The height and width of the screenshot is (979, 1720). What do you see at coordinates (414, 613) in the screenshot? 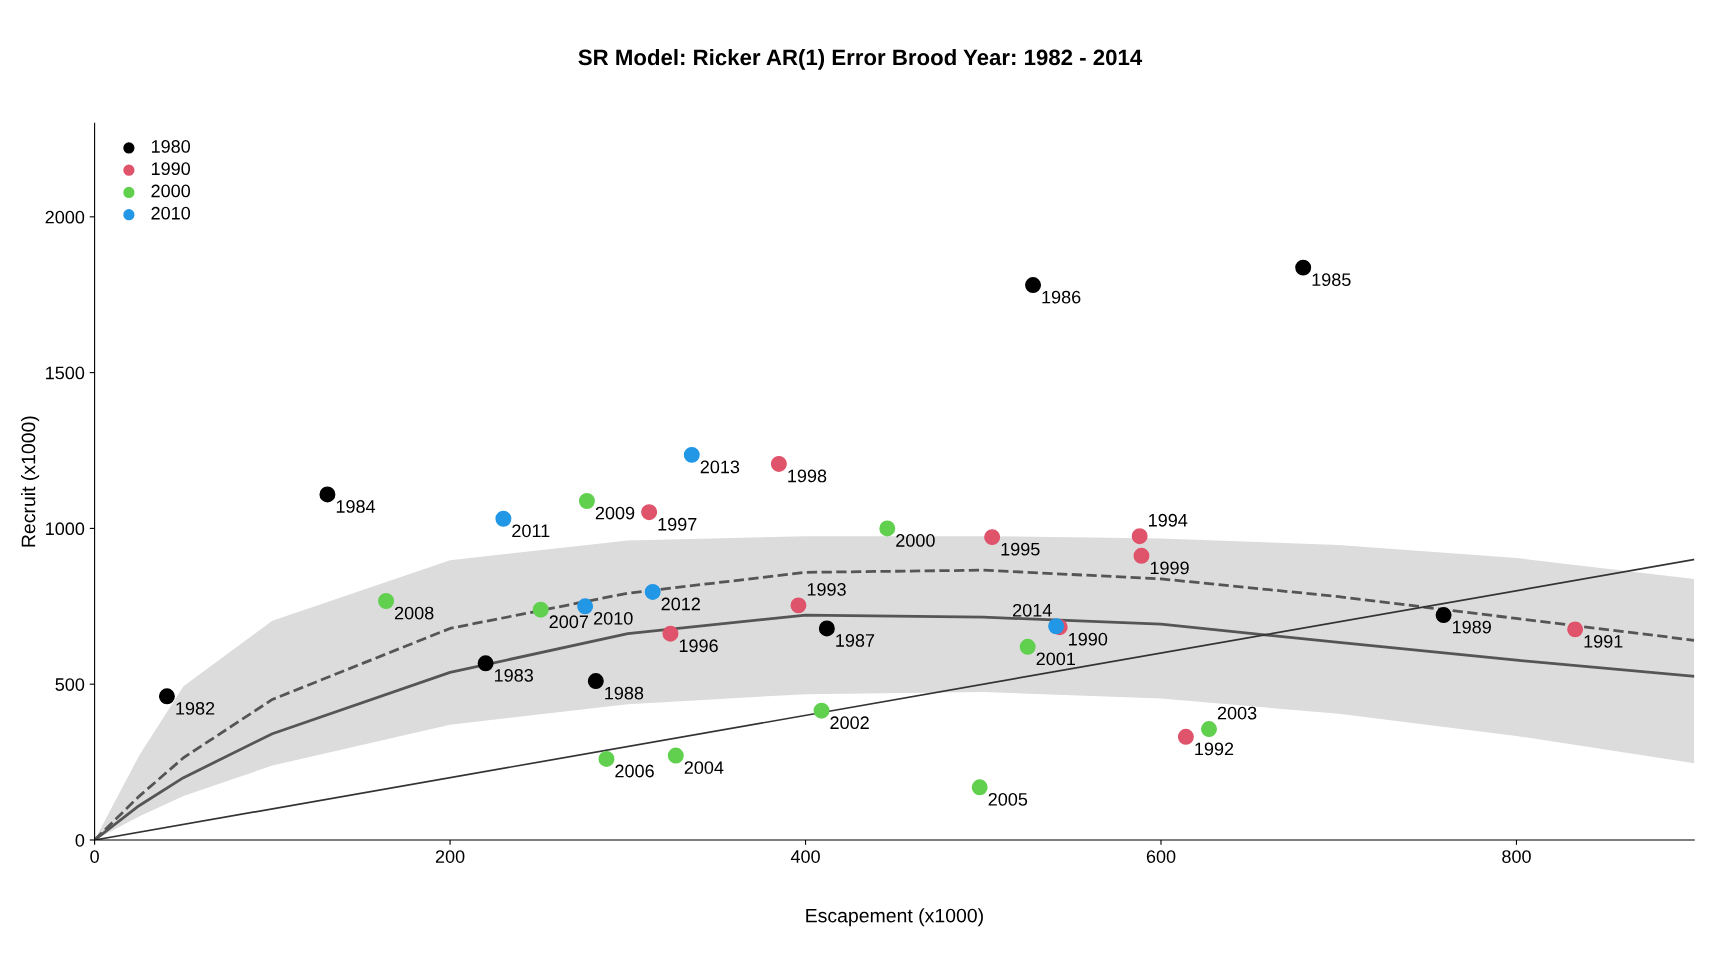
I see `annotation: 2008` at bounding box center [414, 613].